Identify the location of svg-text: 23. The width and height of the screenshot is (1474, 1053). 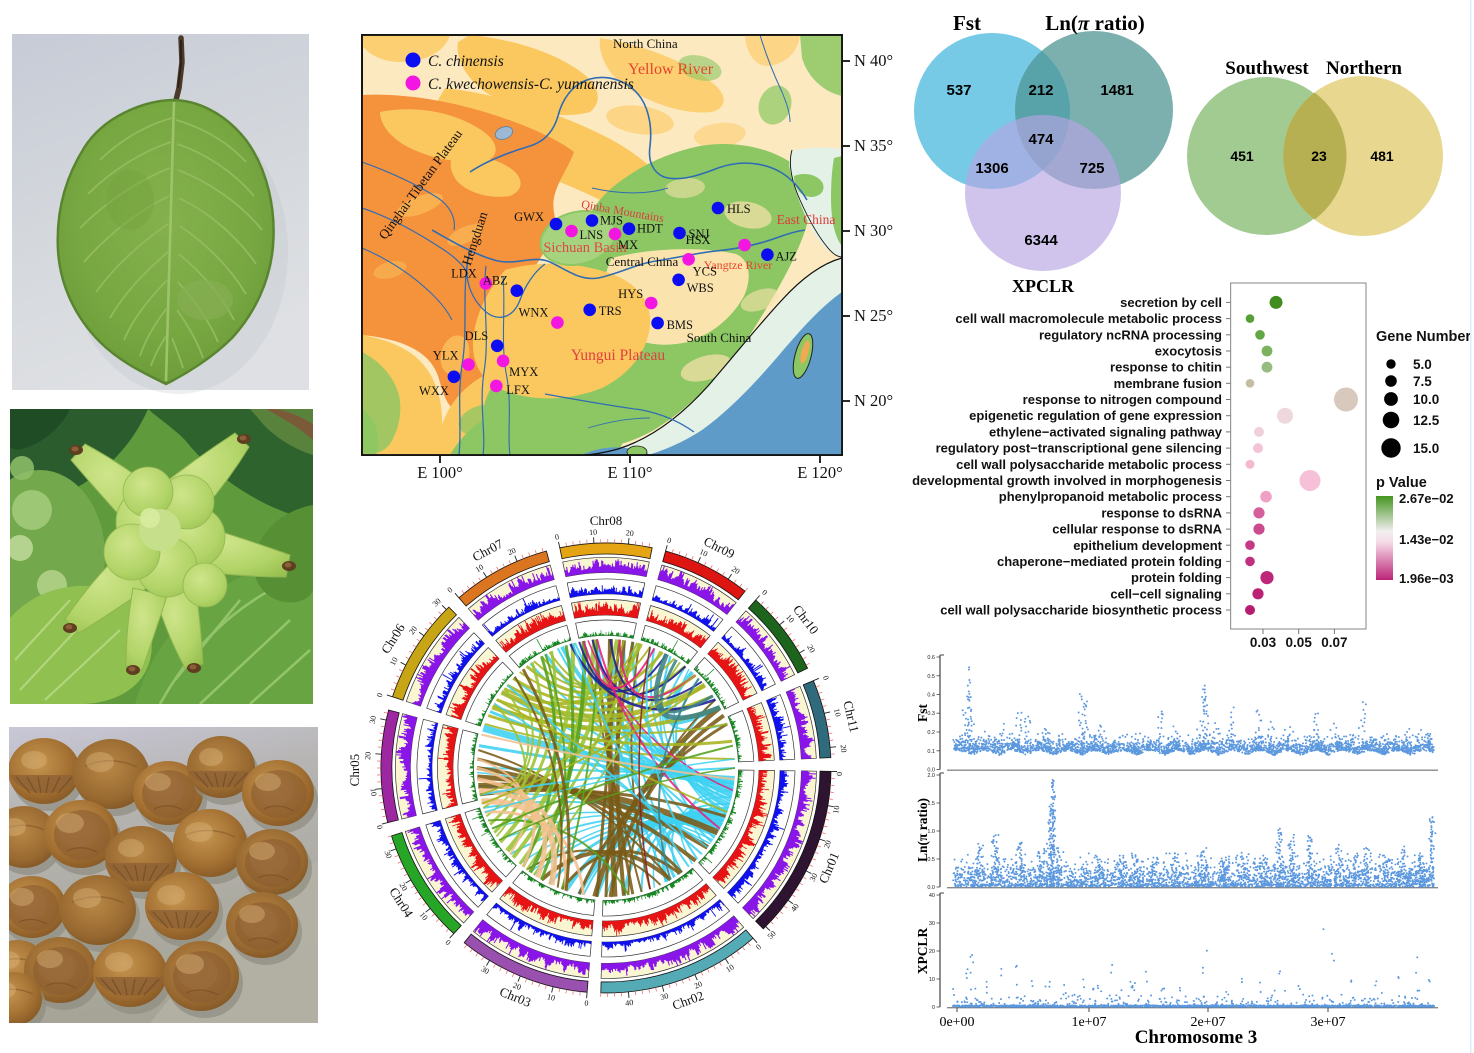
(1319, 156).